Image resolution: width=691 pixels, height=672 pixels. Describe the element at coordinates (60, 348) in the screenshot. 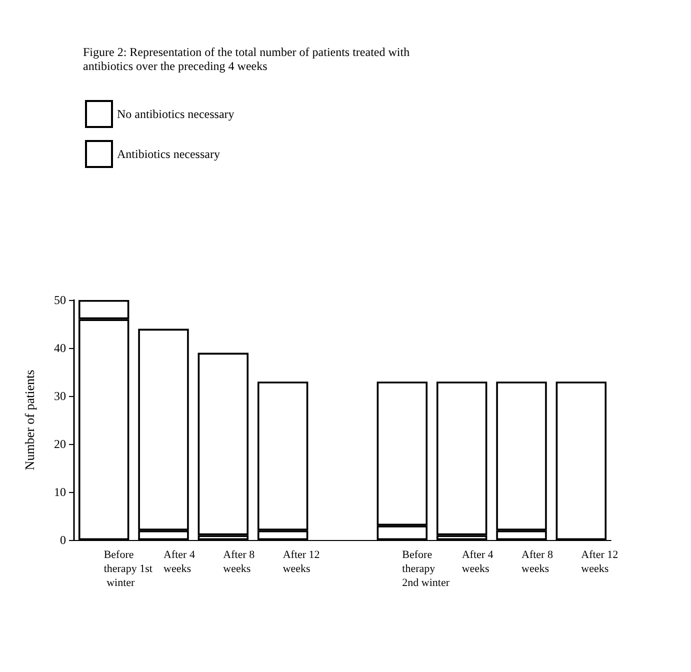

I see `y-tick-label: 40` at that location.